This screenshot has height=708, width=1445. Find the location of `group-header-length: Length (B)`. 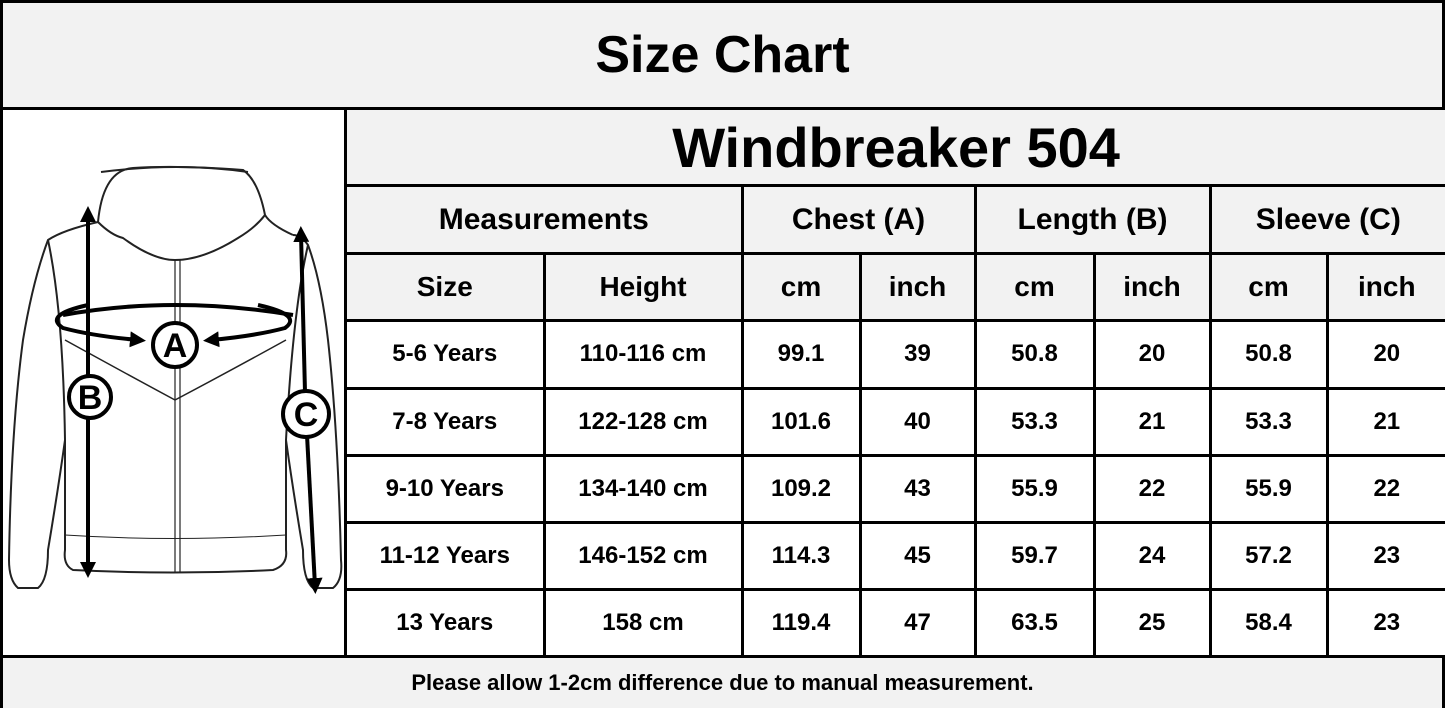

group-header-length: Length (B) is located at coordinates (1092, 220).